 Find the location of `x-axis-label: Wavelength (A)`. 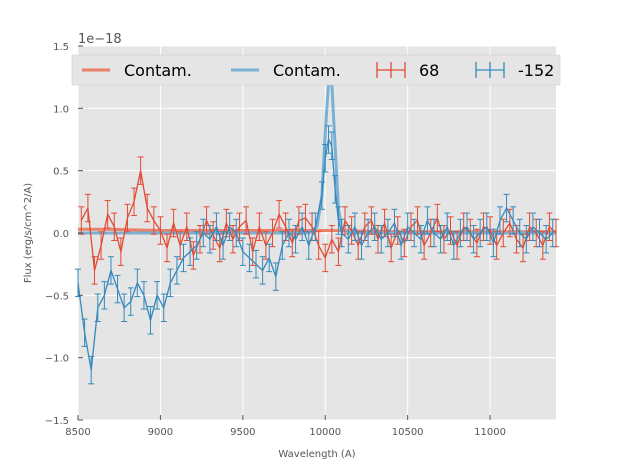

x-axis-label: Wavelength (A) is located at coordinates (316, 454).